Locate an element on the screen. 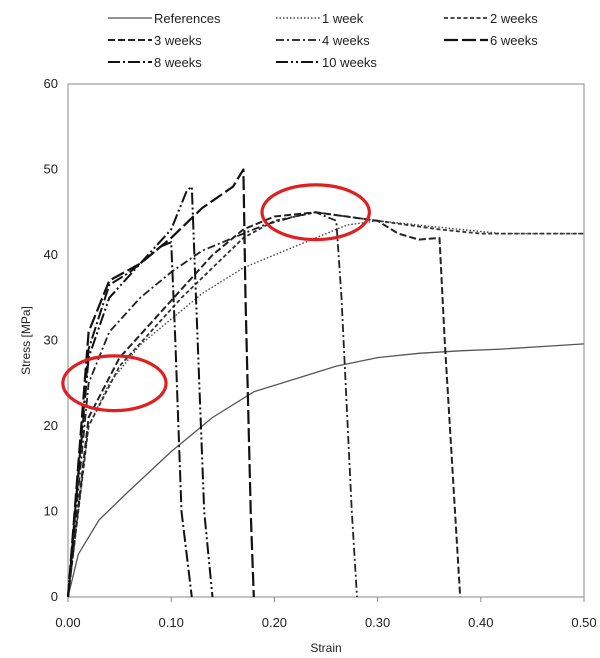 This screenshot has height=658, width=600. legend-item: 3 weeks is located at coordinates (155, 40).